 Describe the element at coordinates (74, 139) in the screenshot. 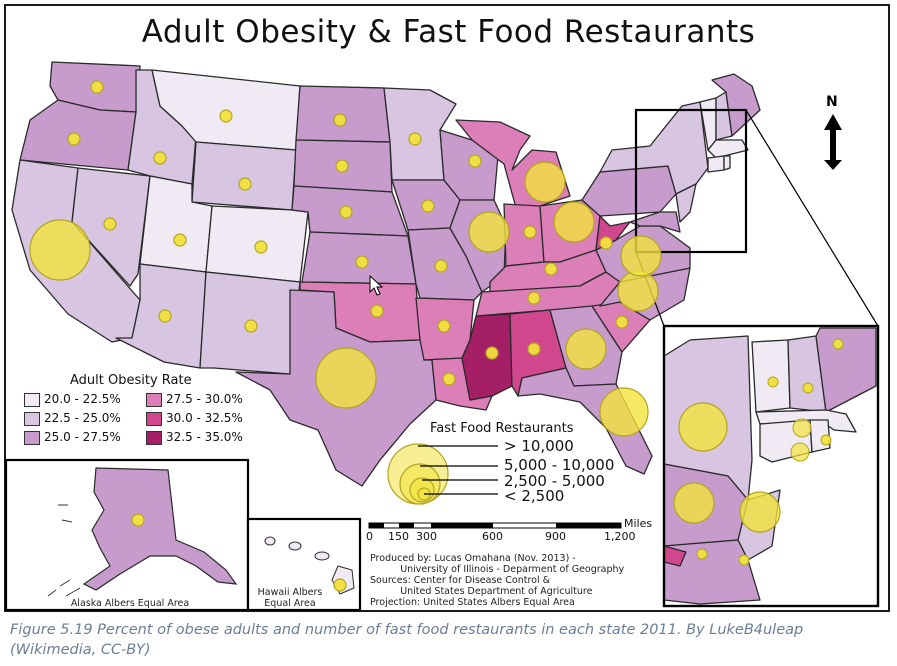

I see `bubble-or` at that location.